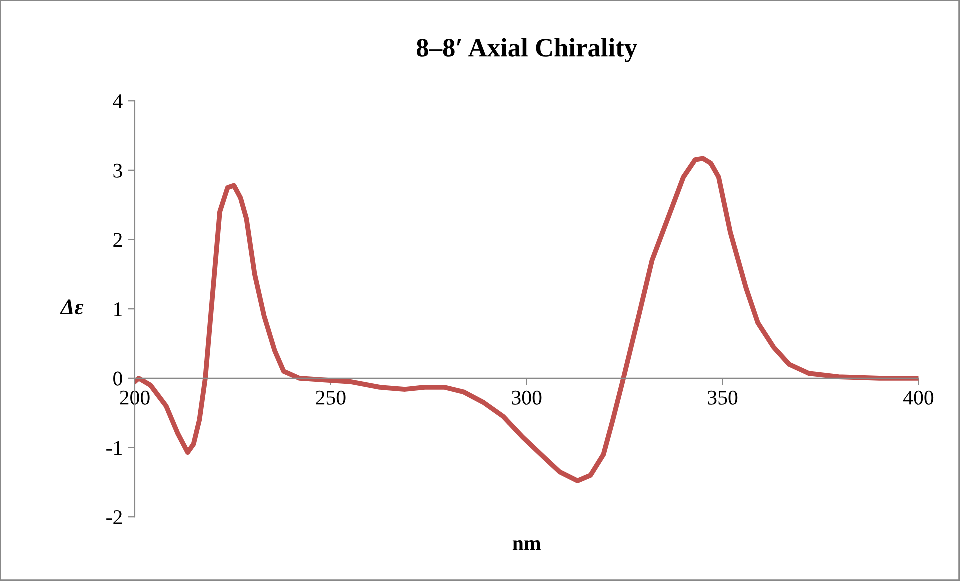  What do you see at coordinates (72, 307) in the screenshot?
I see `y-axis-title: Δε` at bounding box center [72, 307].